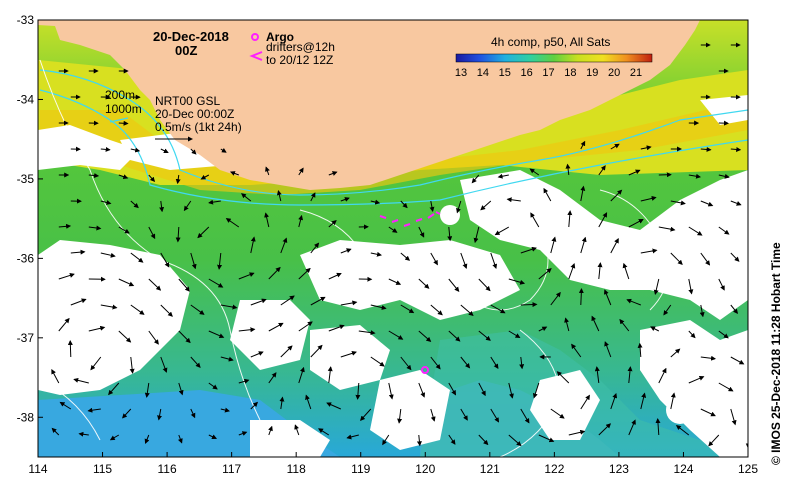 This screenshot has width=790, height=492. I want to click on isobath-200-label: 200m, so click(120, 95).